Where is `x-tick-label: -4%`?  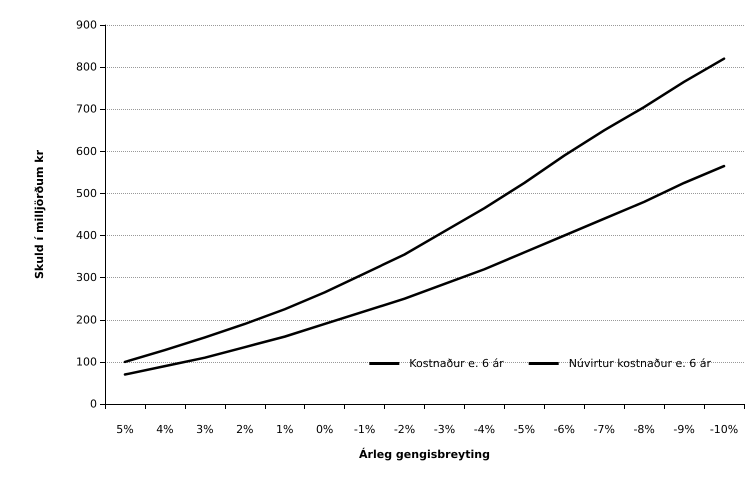
x-tick-label: -4% is located at coordinates (485, 429).